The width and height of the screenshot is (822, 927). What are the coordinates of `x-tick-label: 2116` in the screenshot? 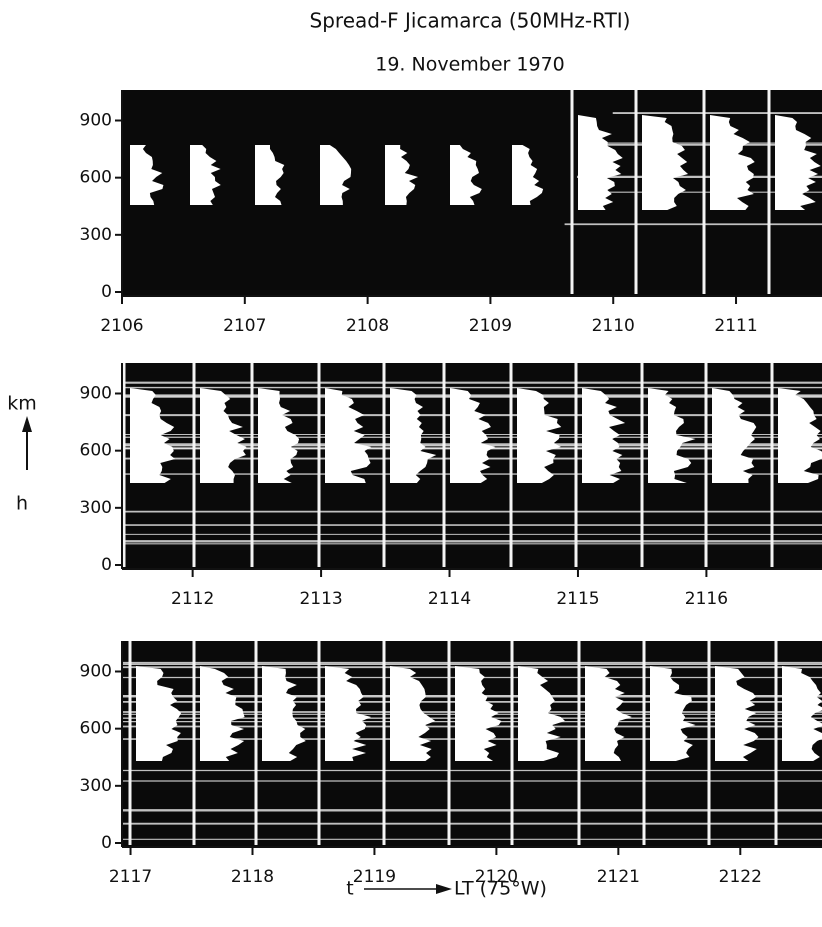 It's located at (706, 599).